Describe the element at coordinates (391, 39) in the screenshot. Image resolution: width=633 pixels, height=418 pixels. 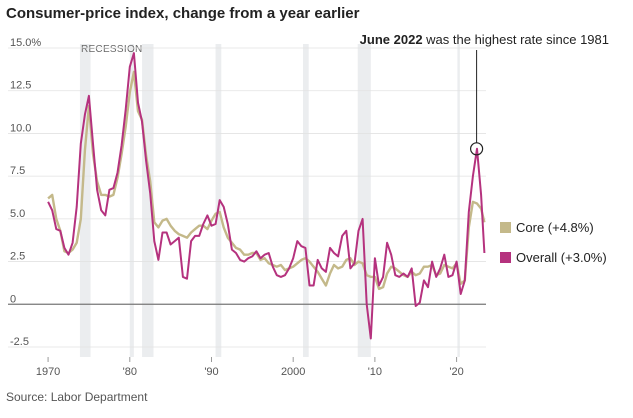
I see `annotation-bold: June 2022` at that location.